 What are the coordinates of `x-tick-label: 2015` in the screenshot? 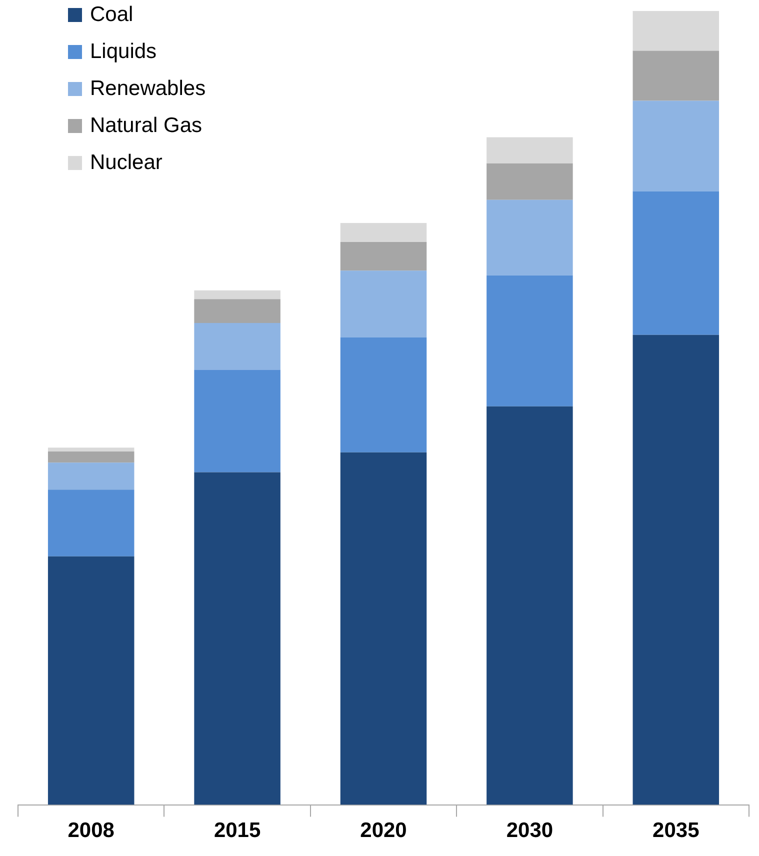 It's located at (237, 830).